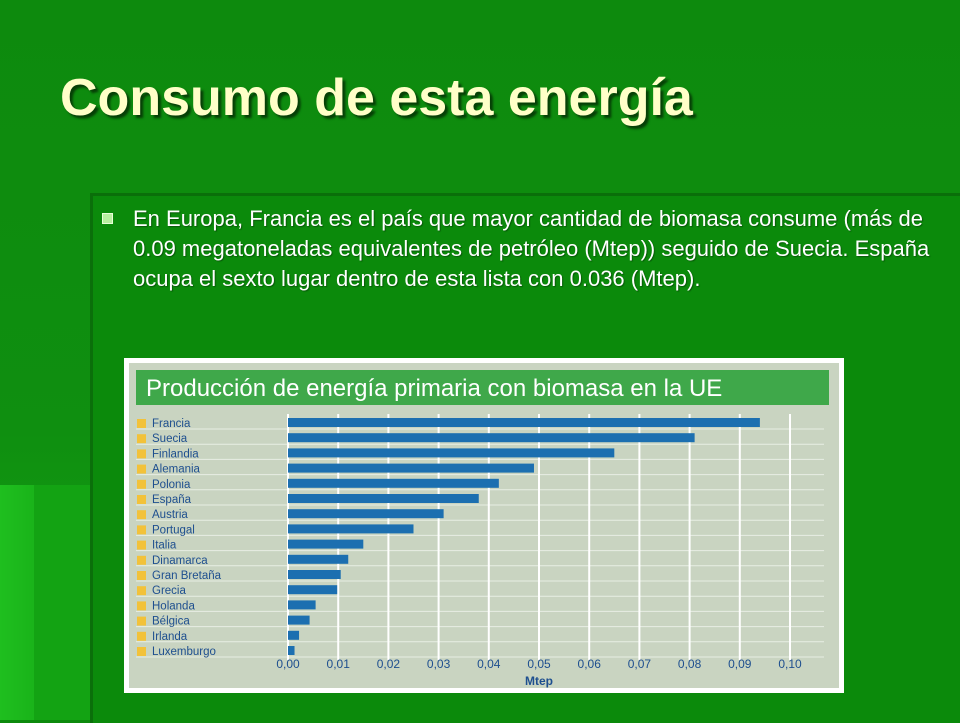  What do you see at coordinates (389, 664) in the screenshot?
I see `x-tick-label: 0,02` at bounding box center [389, 664].